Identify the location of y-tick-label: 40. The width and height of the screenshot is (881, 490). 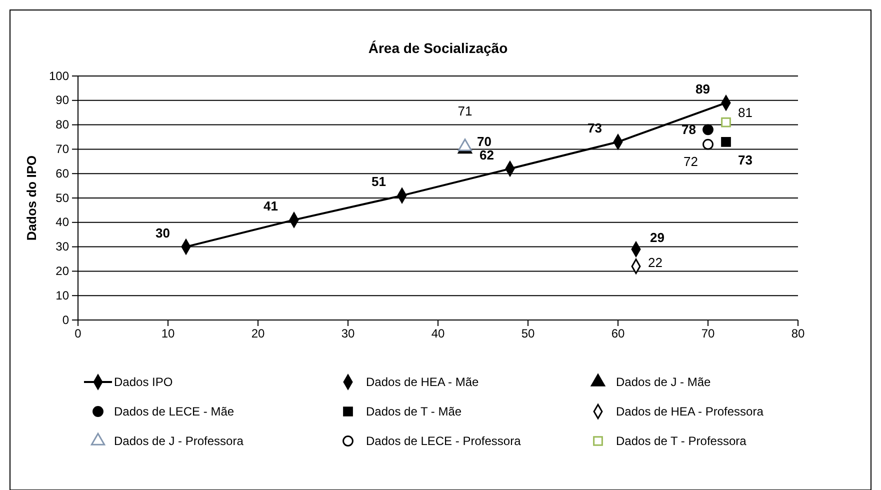
(63, 222).